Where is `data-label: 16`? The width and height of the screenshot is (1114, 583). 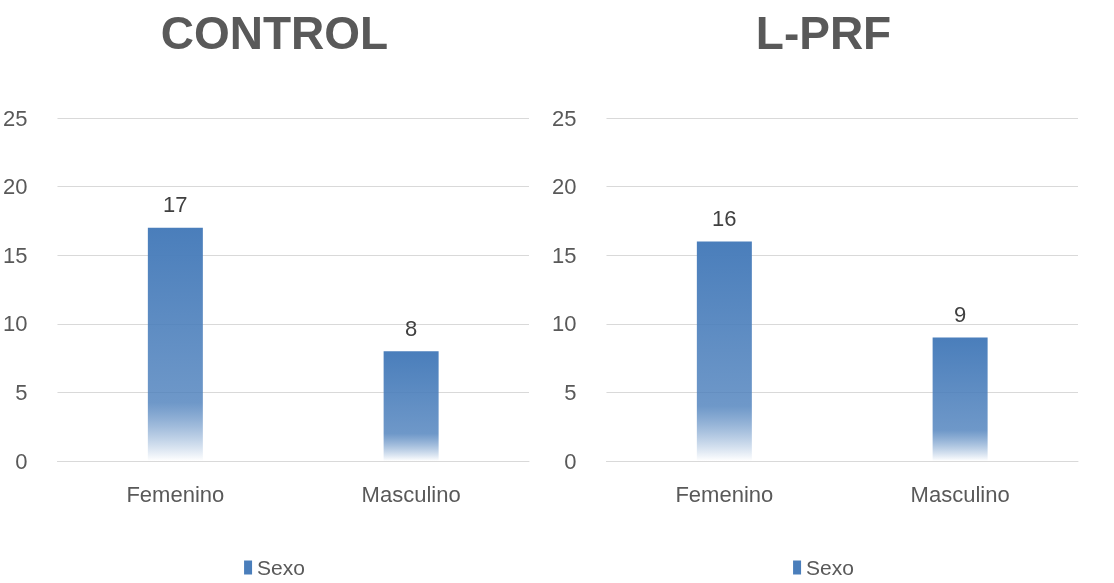
data-label: 16 is located at coordinates (724, 218).